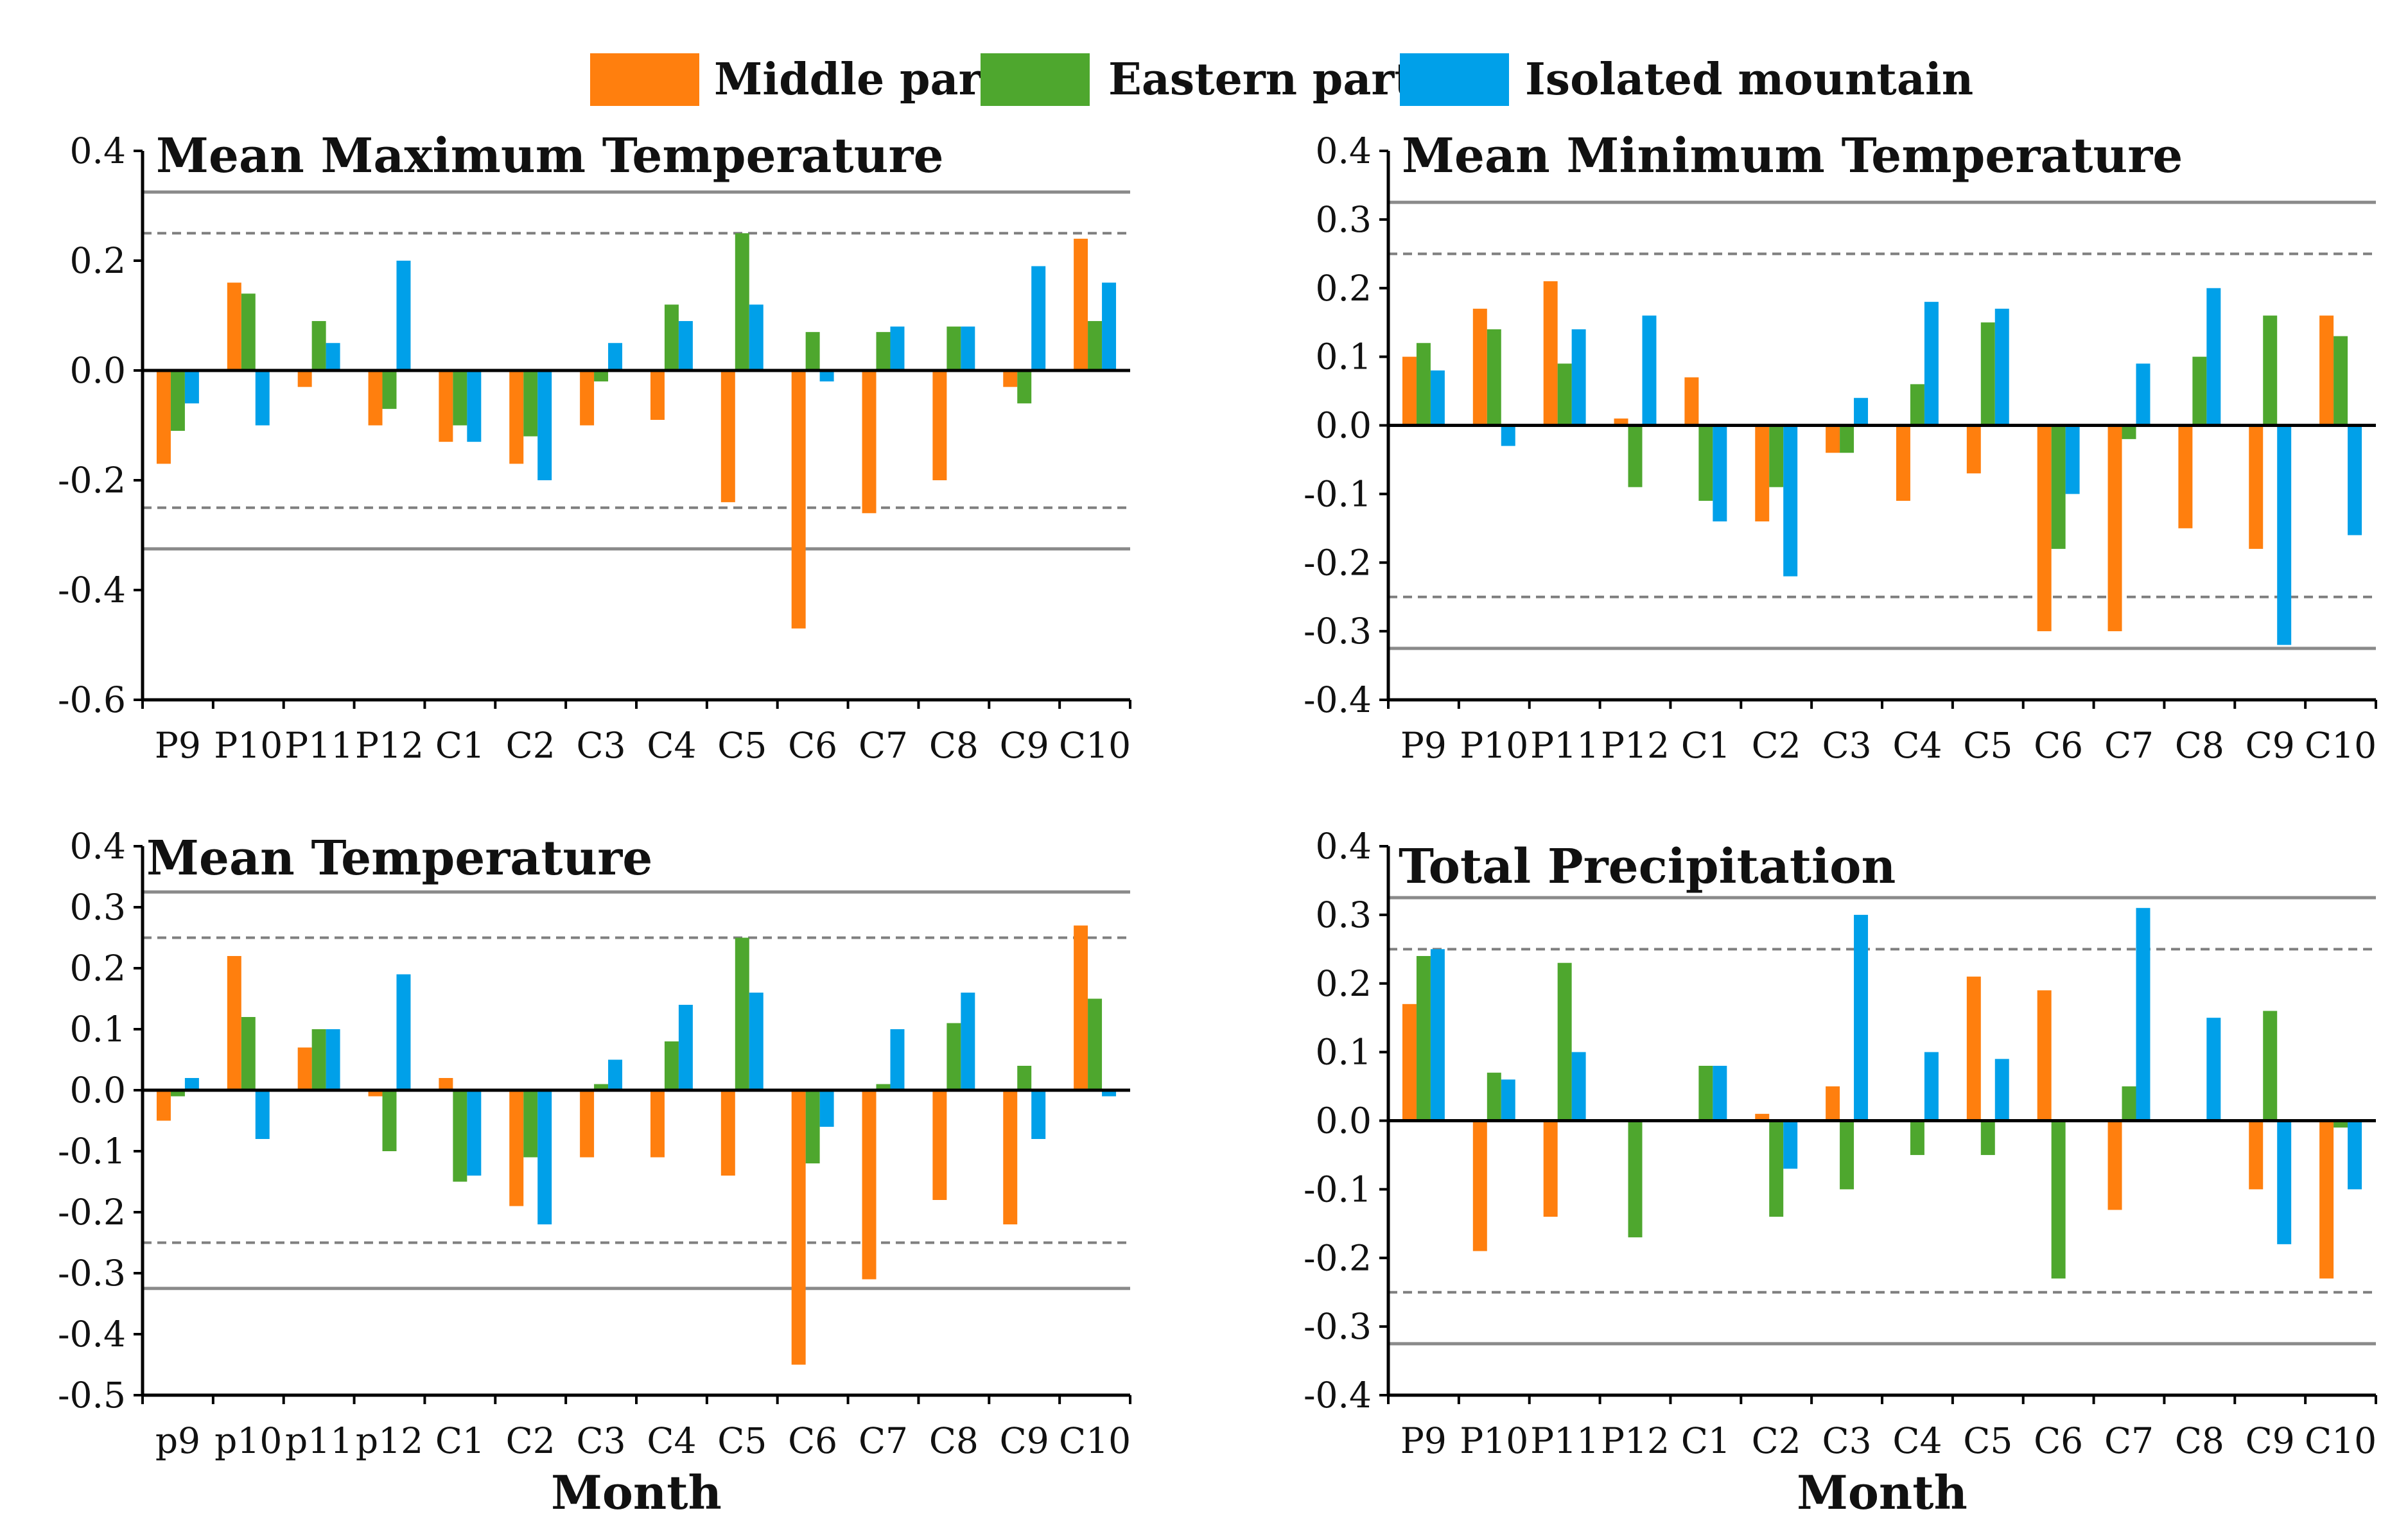 This screenshot has width=2408, height=1530. Describe the element at coordinates (1455, 79) in the screenshot. I see `legend-swatch-isolated-mountain` at that location.